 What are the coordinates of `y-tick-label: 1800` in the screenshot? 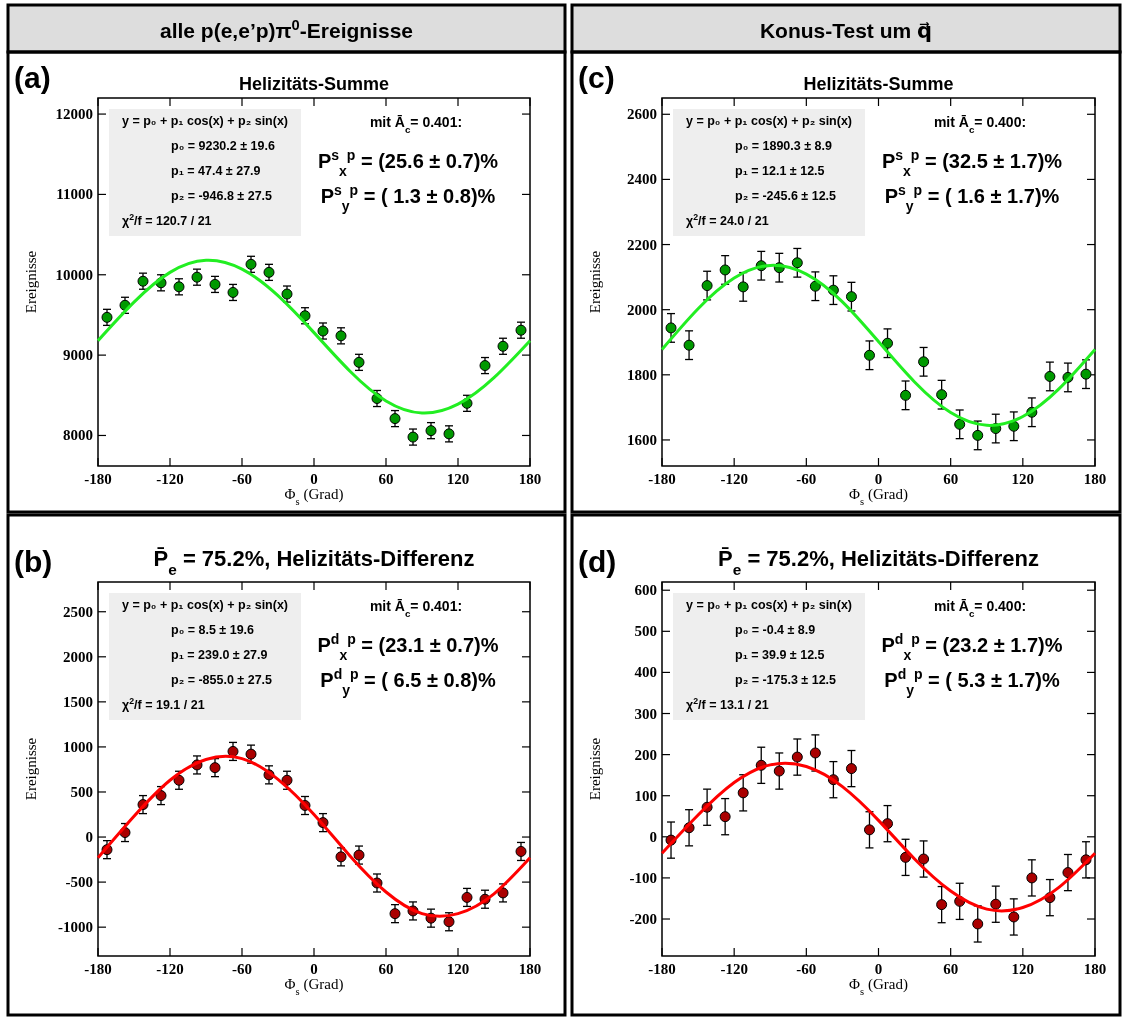 It's located at (642, 374).